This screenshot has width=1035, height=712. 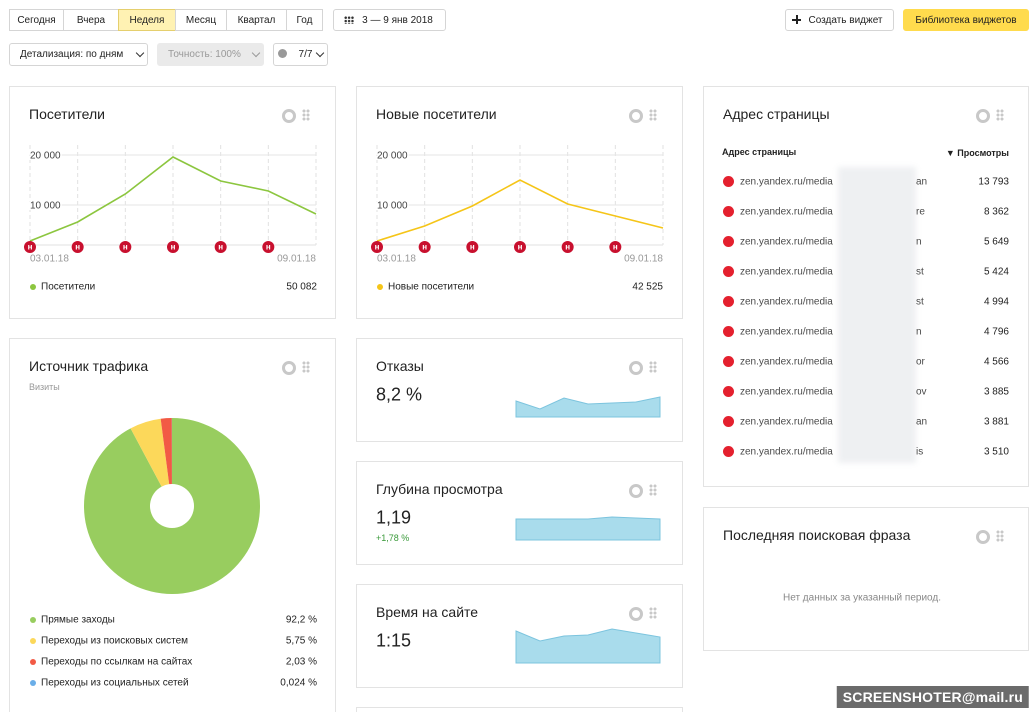 What do you see at coordinates (759, 152) in the screenshot?
I see `column-header: Адрес страницы` at bounding box center [759, 152].